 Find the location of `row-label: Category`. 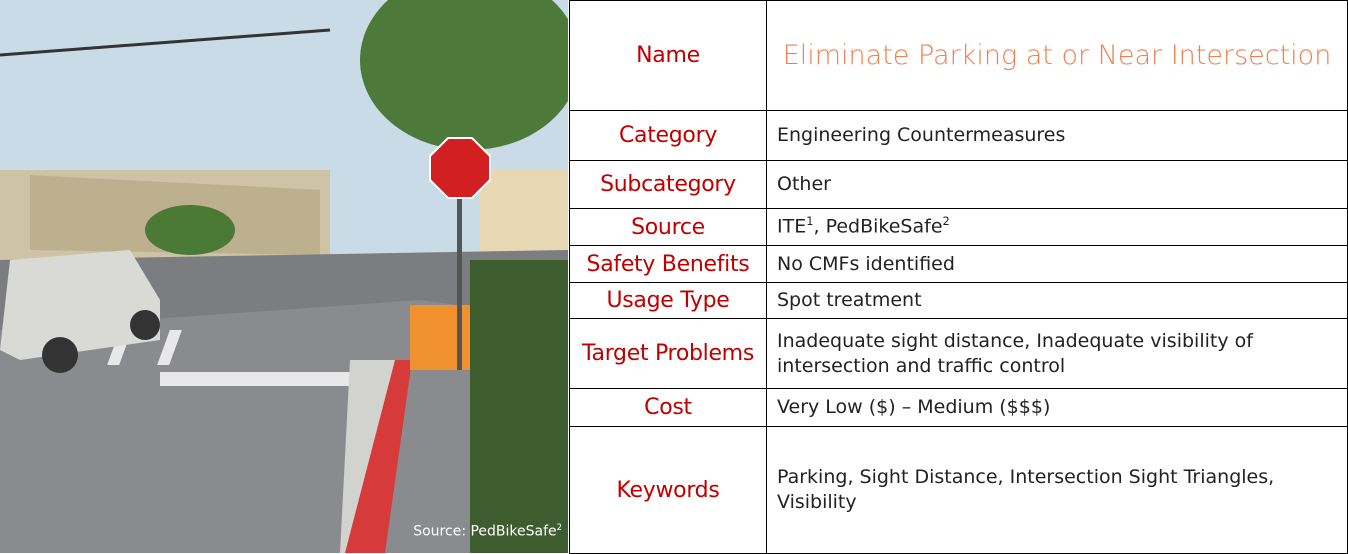

row-label: Category is located at coordinates (668, 135).